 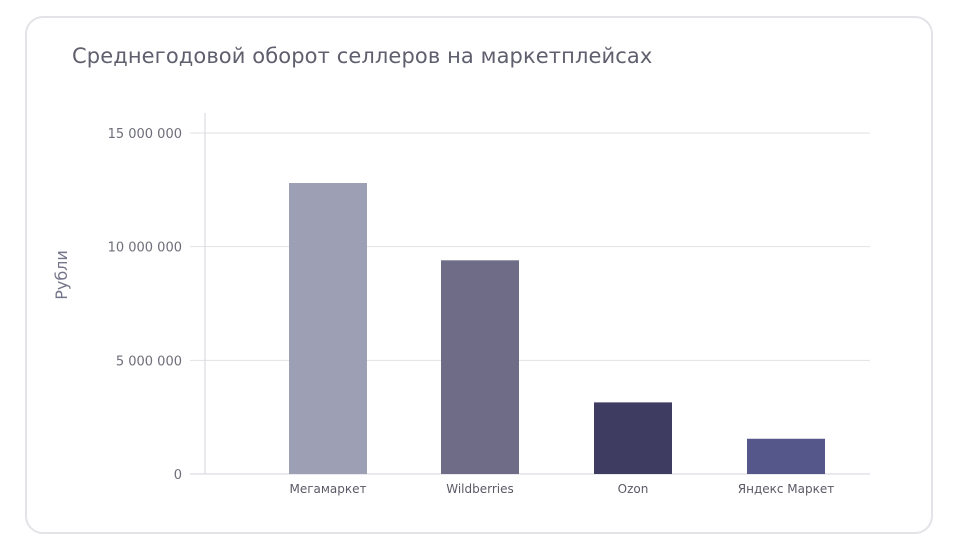 I want to click on x-tick-labels: Мегамаркет Wildberries Ozon Яндекс Маркет, so click(x=561, y=489).